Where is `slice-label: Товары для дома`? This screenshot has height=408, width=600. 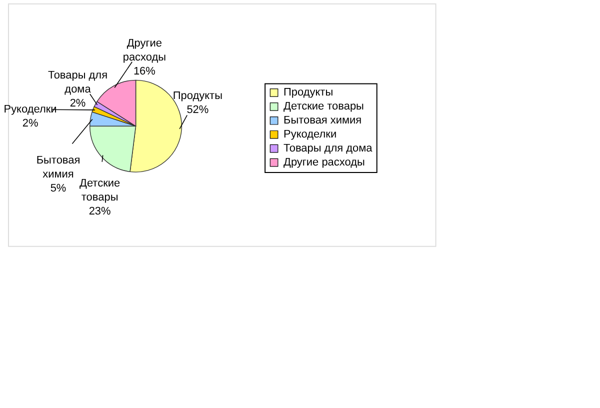 slice-label: Товары для дома is located at coordinates (78, 83).